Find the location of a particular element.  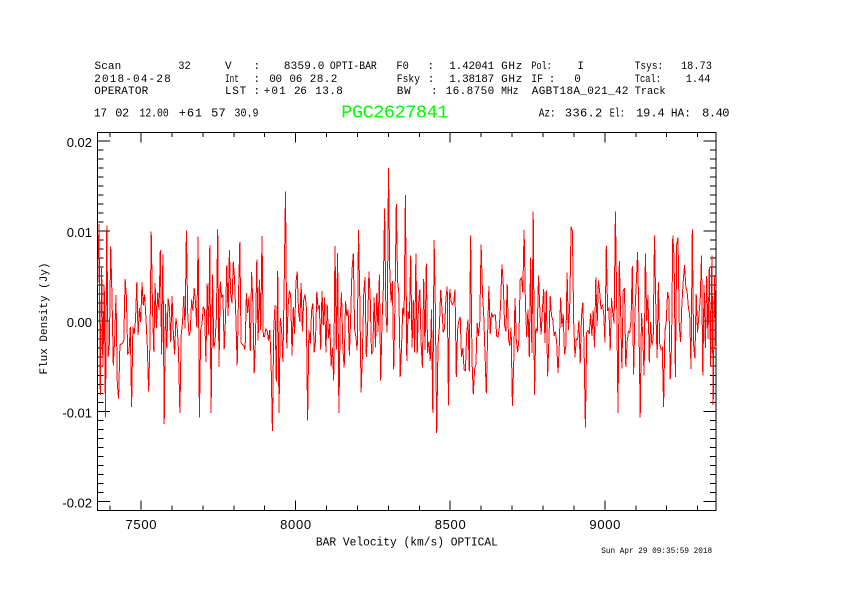

svg-text: Fsky is located at coordinates (409, 80).